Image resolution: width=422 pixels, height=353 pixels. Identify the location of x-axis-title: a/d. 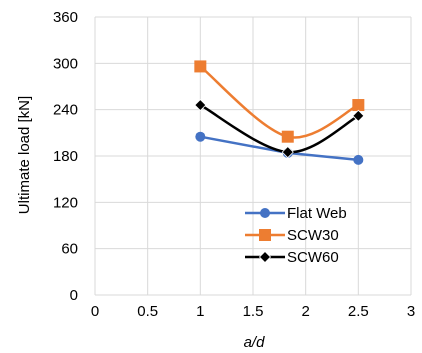
(255, 342).